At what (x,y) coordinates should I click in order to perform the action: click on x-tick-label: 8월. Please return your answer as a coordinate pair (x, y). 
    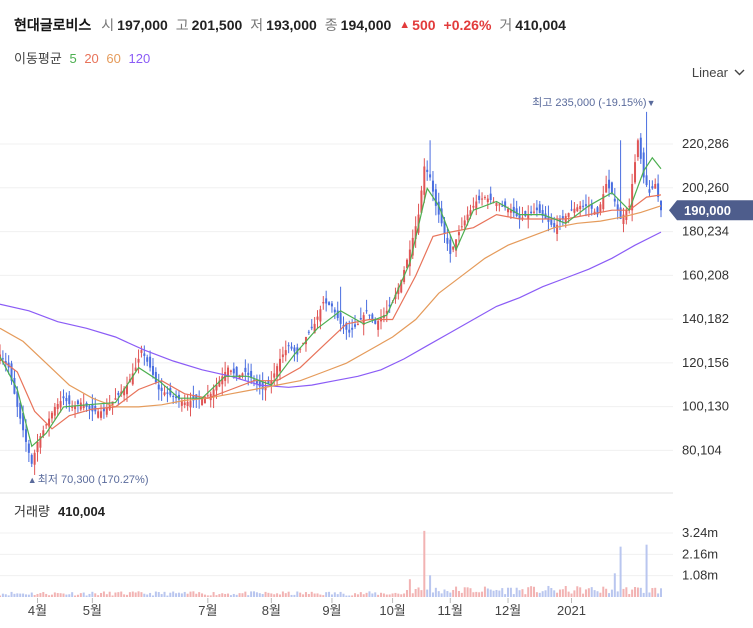
    Looking at the image, I should click on (271, 610).